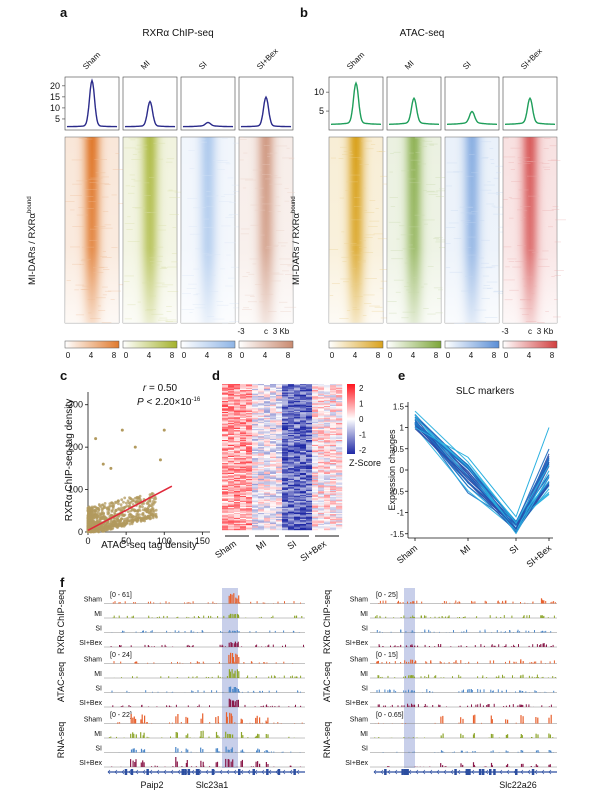  What do you see at coordinates (101, 517) in the screenshot?
I see `scatter-point` at bounding box center [101, 517].